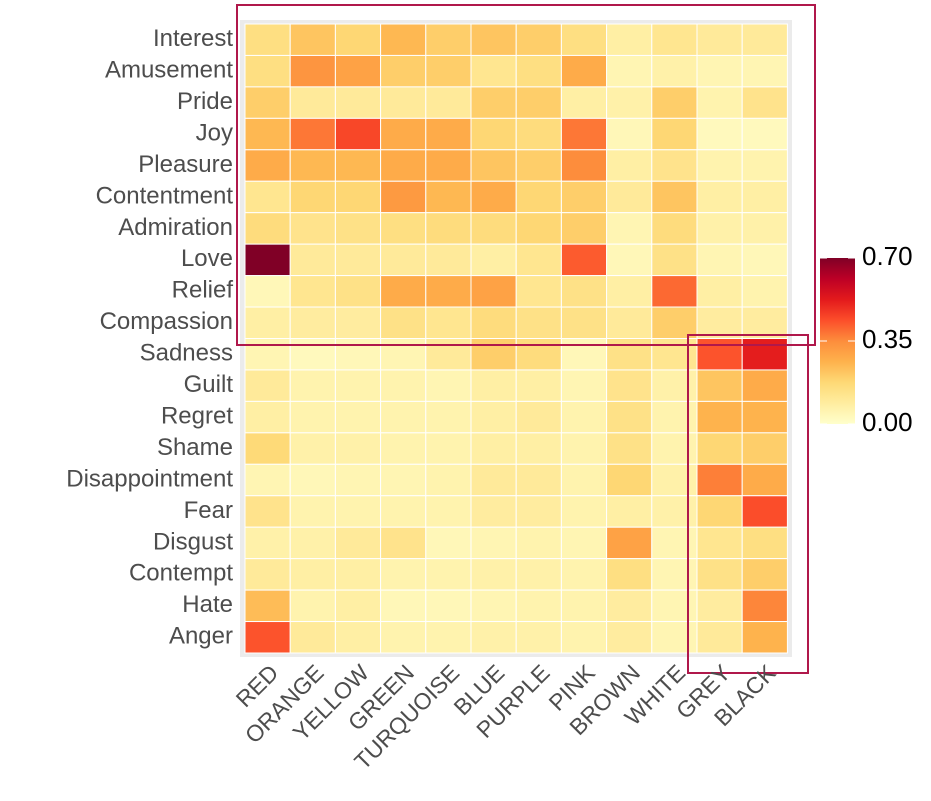 This screenshot has height=801, width=931. I want to click on colorbar-label: 0.70, so click(887, 256).